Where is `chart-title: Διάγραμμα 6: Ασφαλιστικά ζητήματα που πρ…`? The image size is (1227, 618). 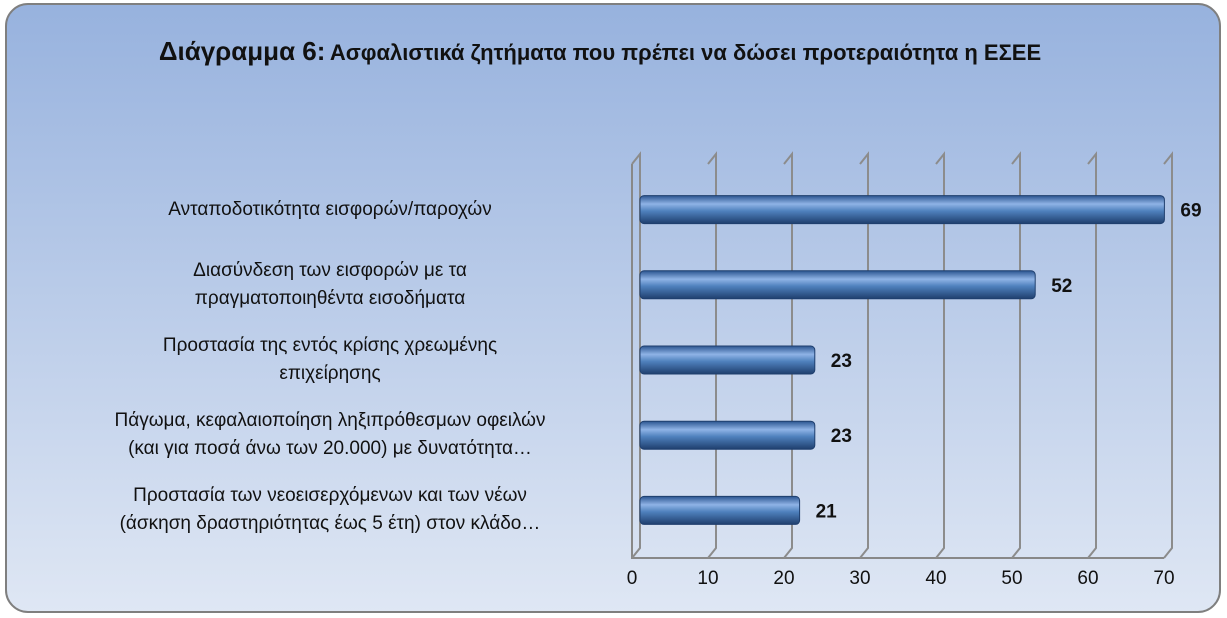
chart-title: Διάγραμμα 6: Ασφαλιστικά ζητήματα που πρ… is located at coordinates (600, 53).